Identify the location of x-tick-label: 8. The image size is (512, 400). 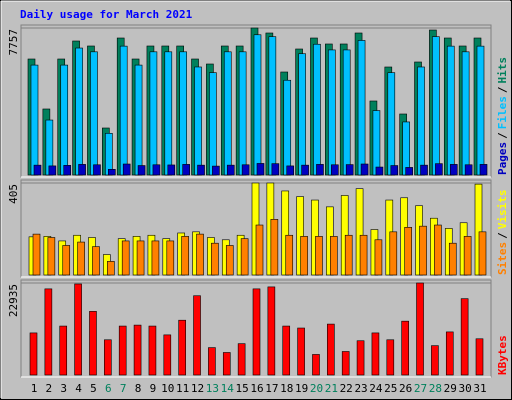
(138, 388).